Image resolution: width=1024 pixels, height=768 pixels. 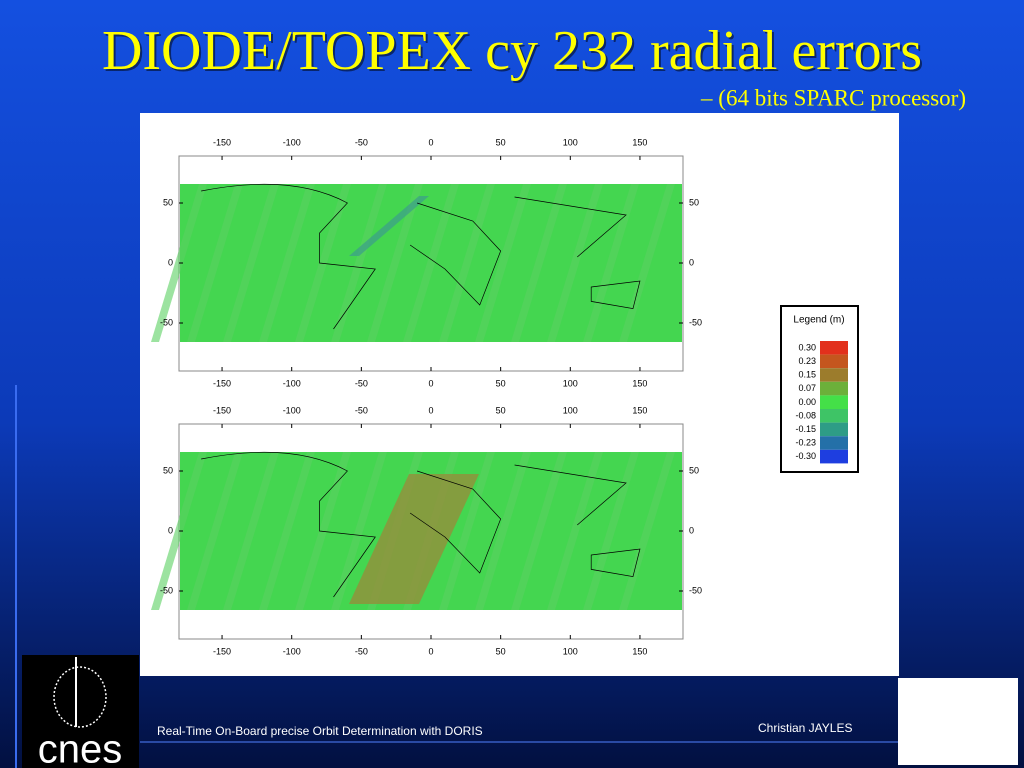 What do you see at coordinates (805, 429) in the screenshot?
I see `legend-label: -0.15` at bounding box center [805, 429].